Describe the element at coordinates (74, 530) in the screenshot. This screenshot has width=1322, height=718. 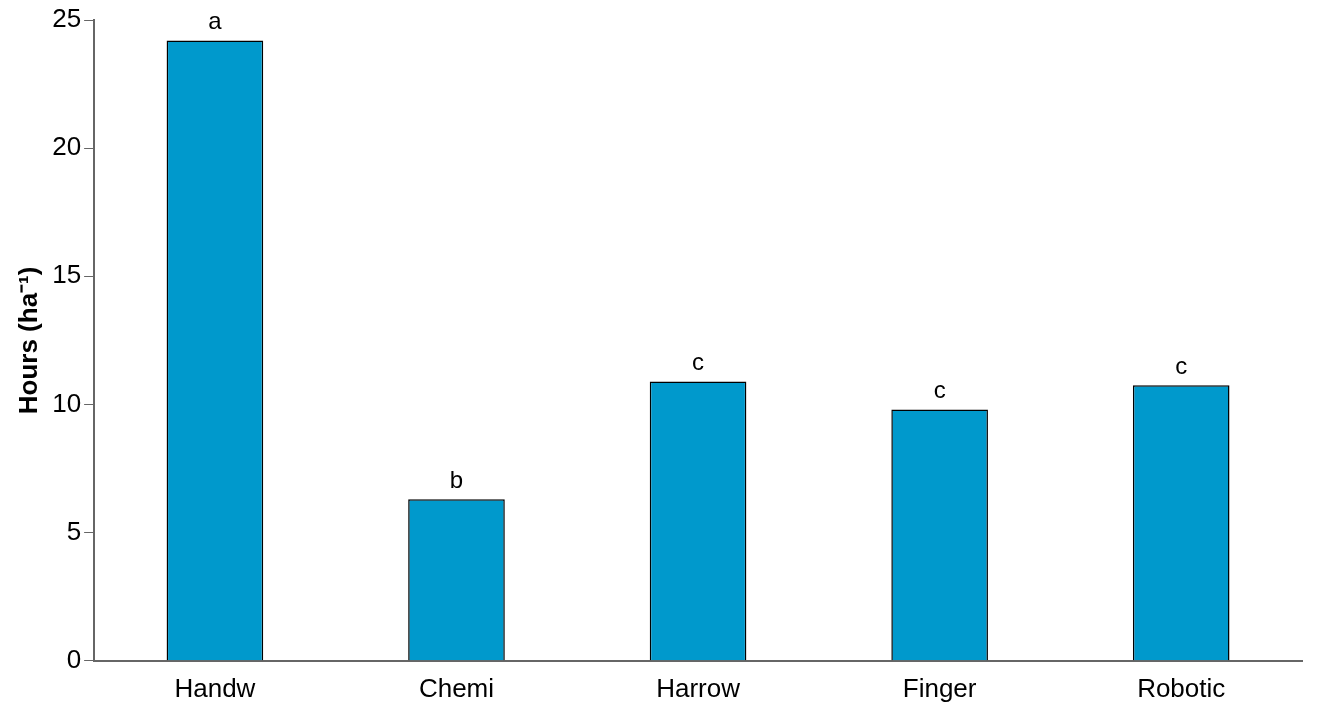
I see `y-tick-label: 5` at that location.